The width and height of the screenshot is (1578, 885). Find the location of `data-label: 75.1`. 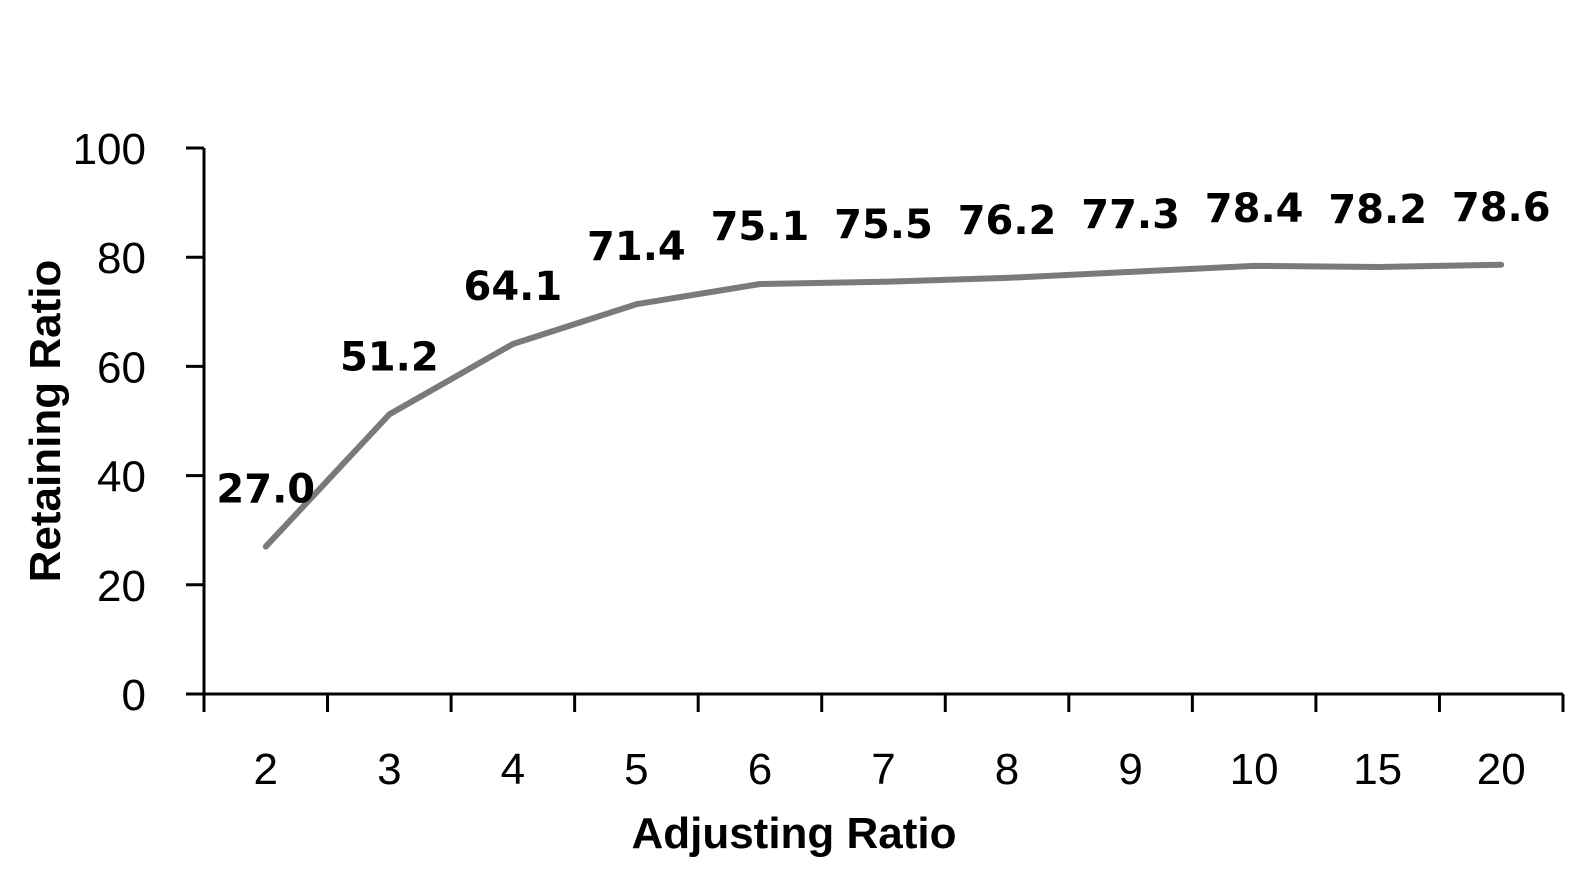

data-label: 75.1 is located at coordinates (760, 227).